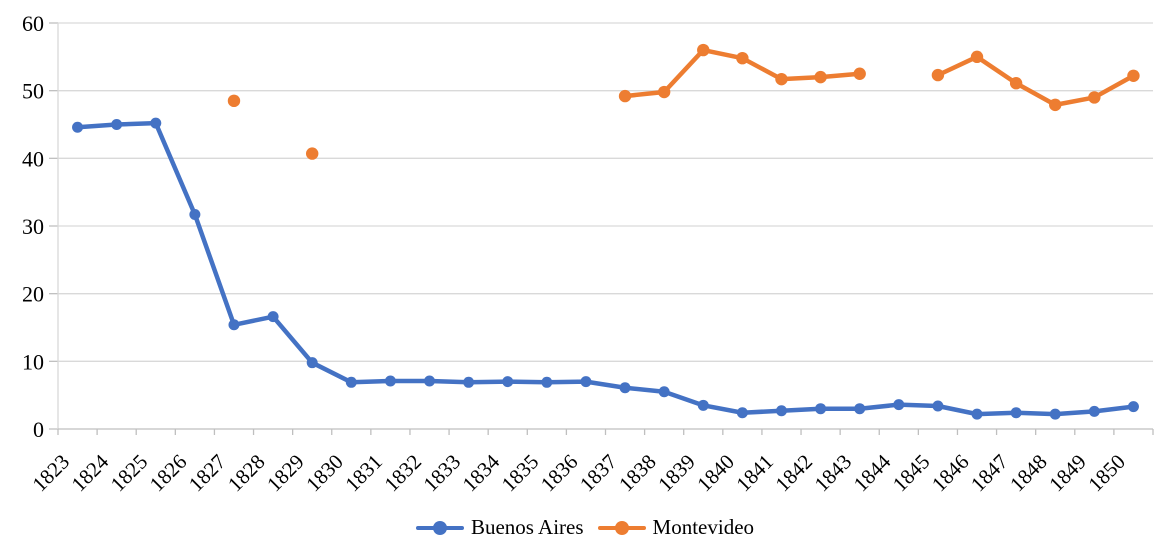 This screenshot has height=553, width=1170. I want to click on x-axis-tick-label: 1827, so click(207, 473).